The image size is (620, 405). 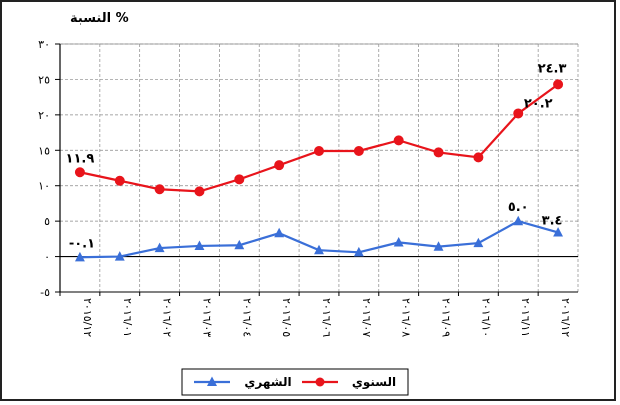 I want to click on x-tick-label: ٢٠١٦/١١, so click(x=525, y=317).